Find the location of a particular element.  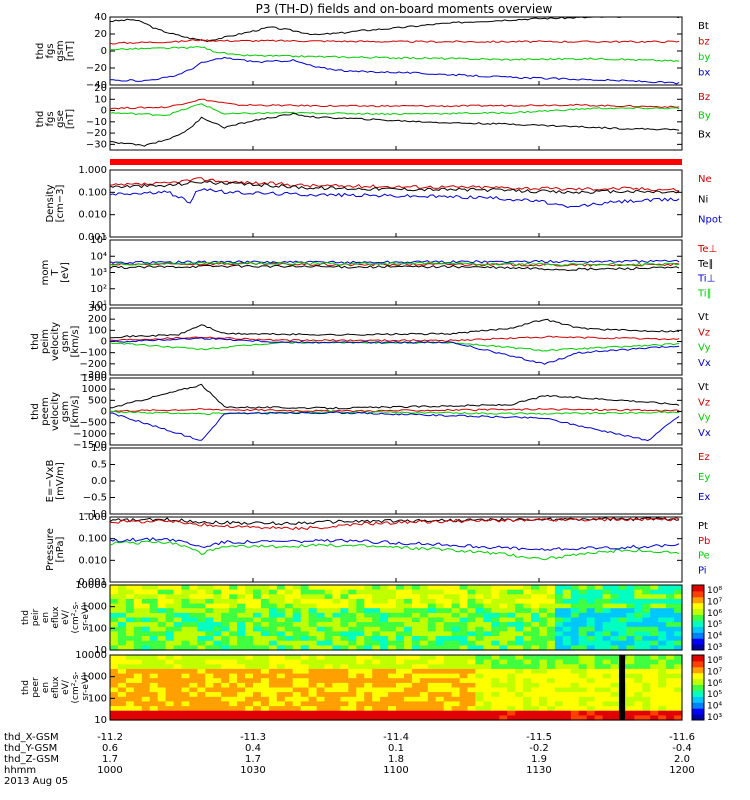

series-line-Vy is located at coordinates (394, 346).